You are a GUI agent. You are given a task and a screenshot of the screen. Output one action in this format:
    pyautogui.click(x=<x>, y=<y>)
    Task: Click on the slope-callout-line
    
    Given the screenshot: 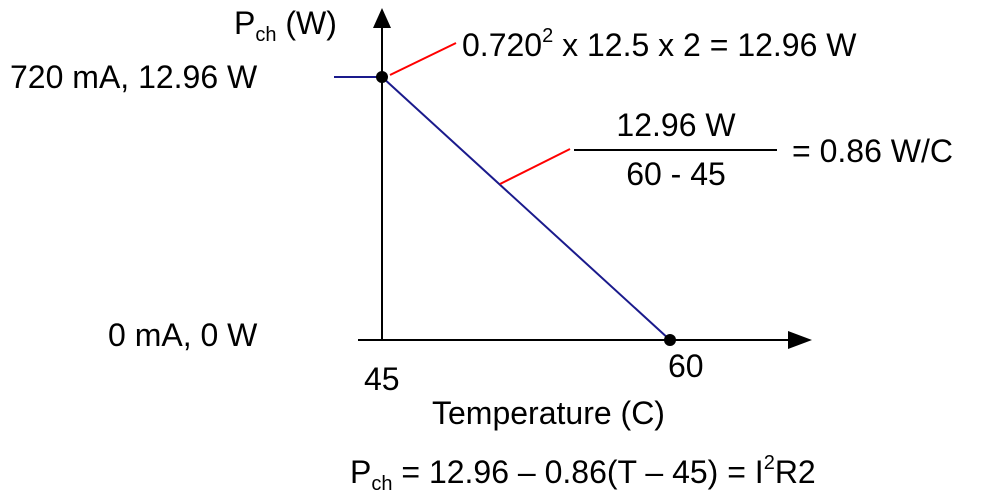 What is the action you would take?
    pyautogui.click(x=535, y=166)
    